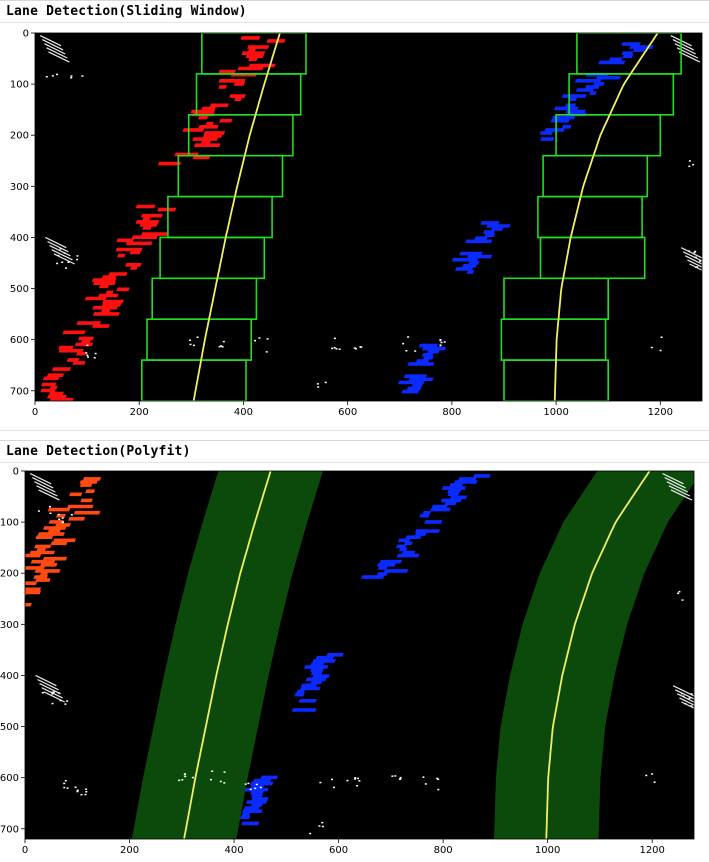 The height and width of the screenshot is (862, 709). I want to click on left-fit-line, so click(227, 655).